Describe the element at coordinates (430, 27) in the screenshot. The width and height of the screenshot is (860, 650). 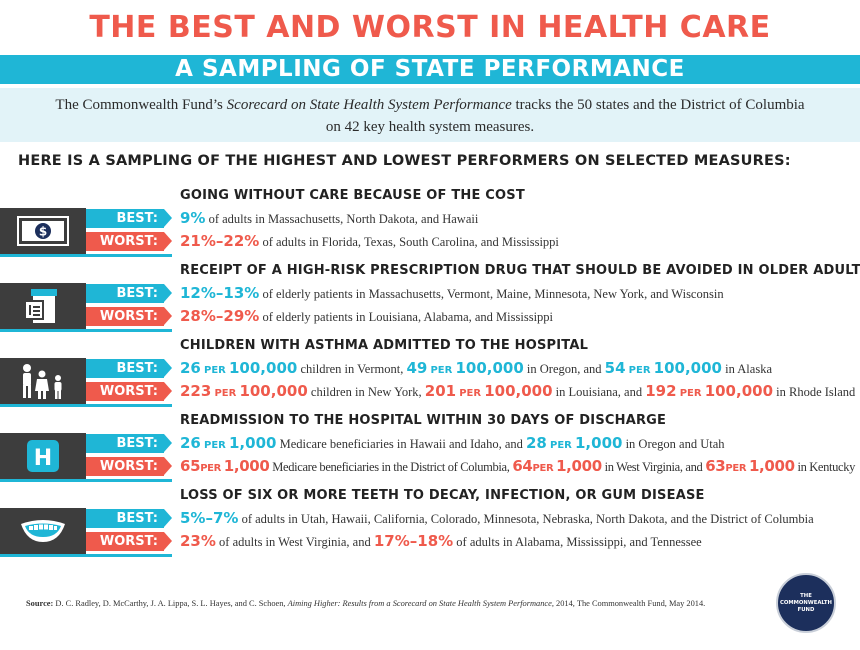
I see `page-title: THE BEST AND WORST IN HEALTH CARE` at that location.